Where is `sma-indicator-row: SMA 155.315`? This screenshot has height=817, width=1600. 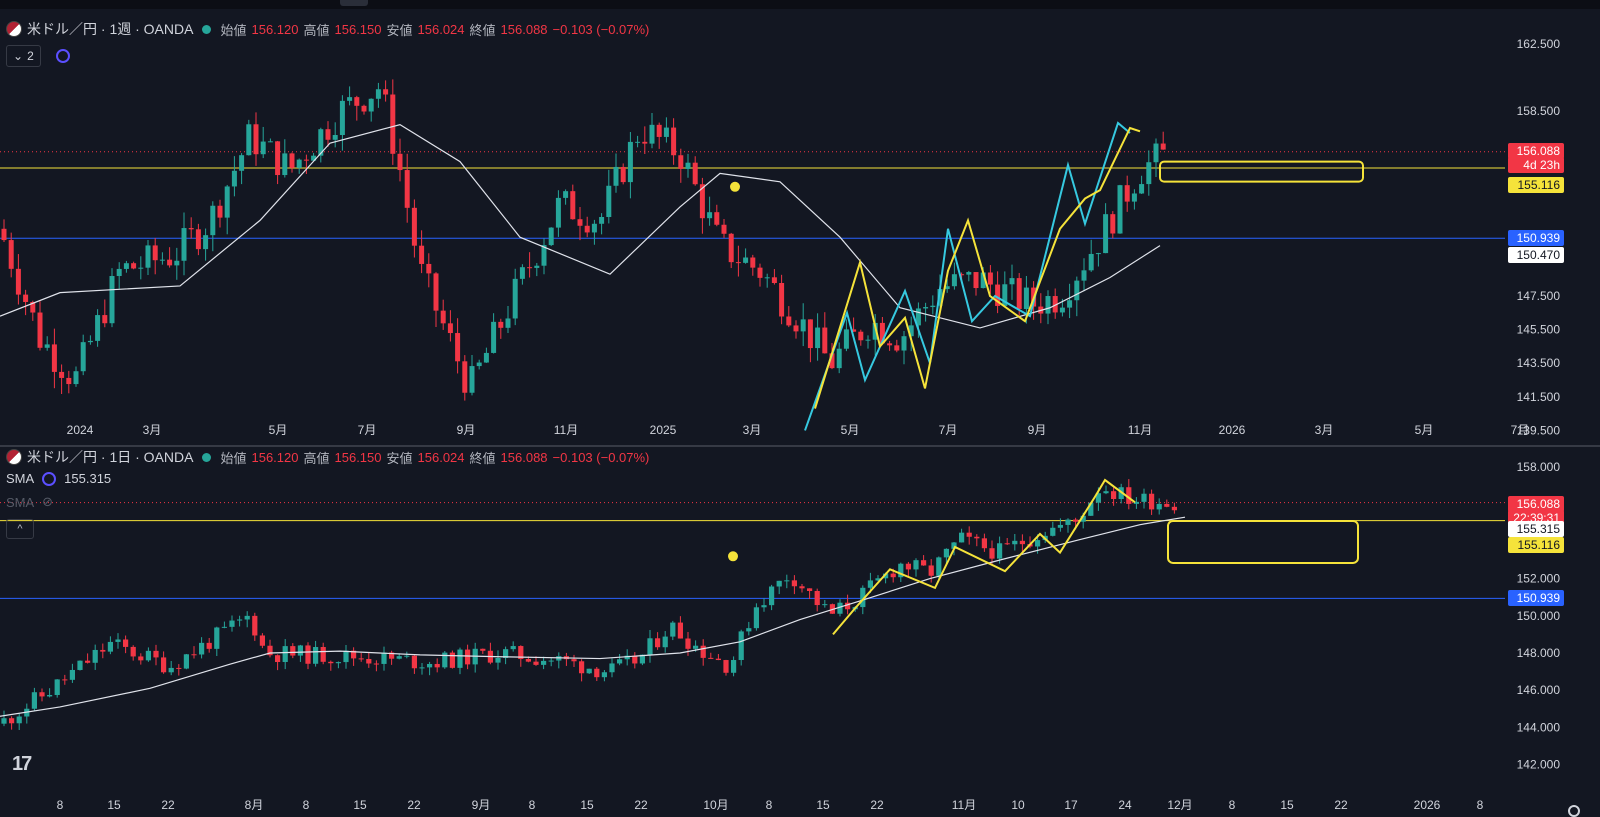 sma-indicator-row: SMA 155.315 is located at coordinates (58, 478).